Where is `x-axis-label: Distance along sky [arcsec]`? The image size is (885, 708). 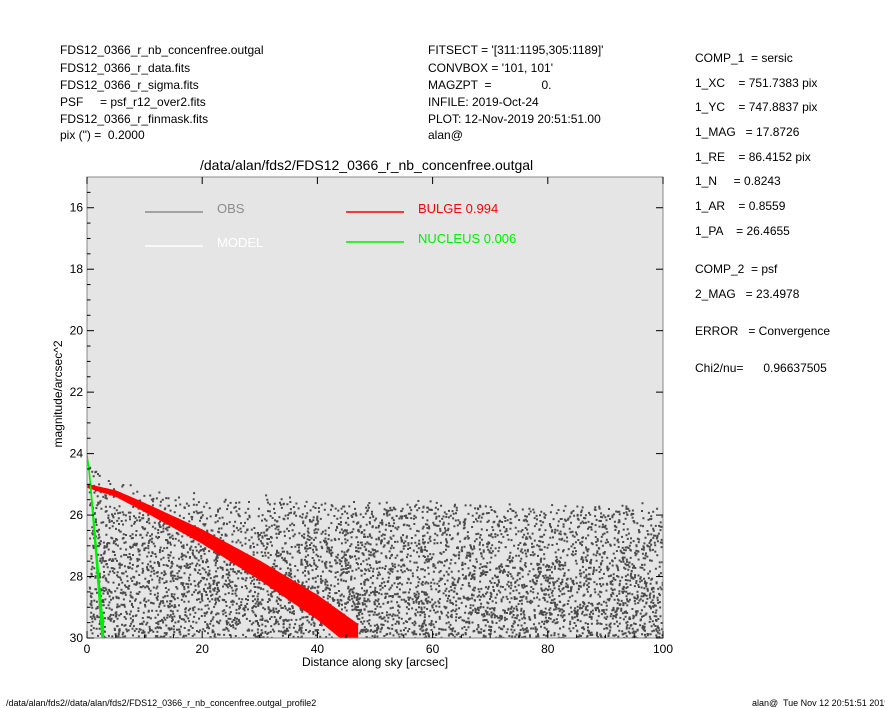
x-axis-label: Distance along sky [arcsec] is located at coordinates (375, 662).